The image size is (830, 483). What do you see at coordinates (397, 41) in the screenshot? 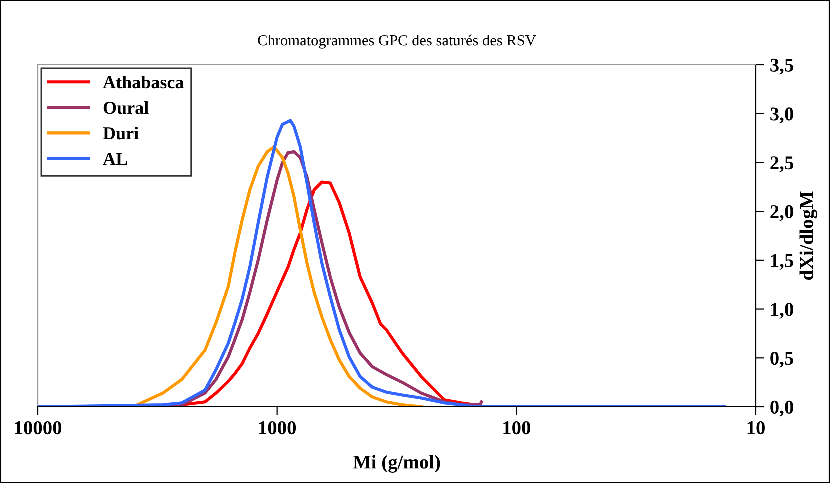
I see `chart-title: Chromatogrammes GPC des saturés des RSV` at bounding box center [397, 41].